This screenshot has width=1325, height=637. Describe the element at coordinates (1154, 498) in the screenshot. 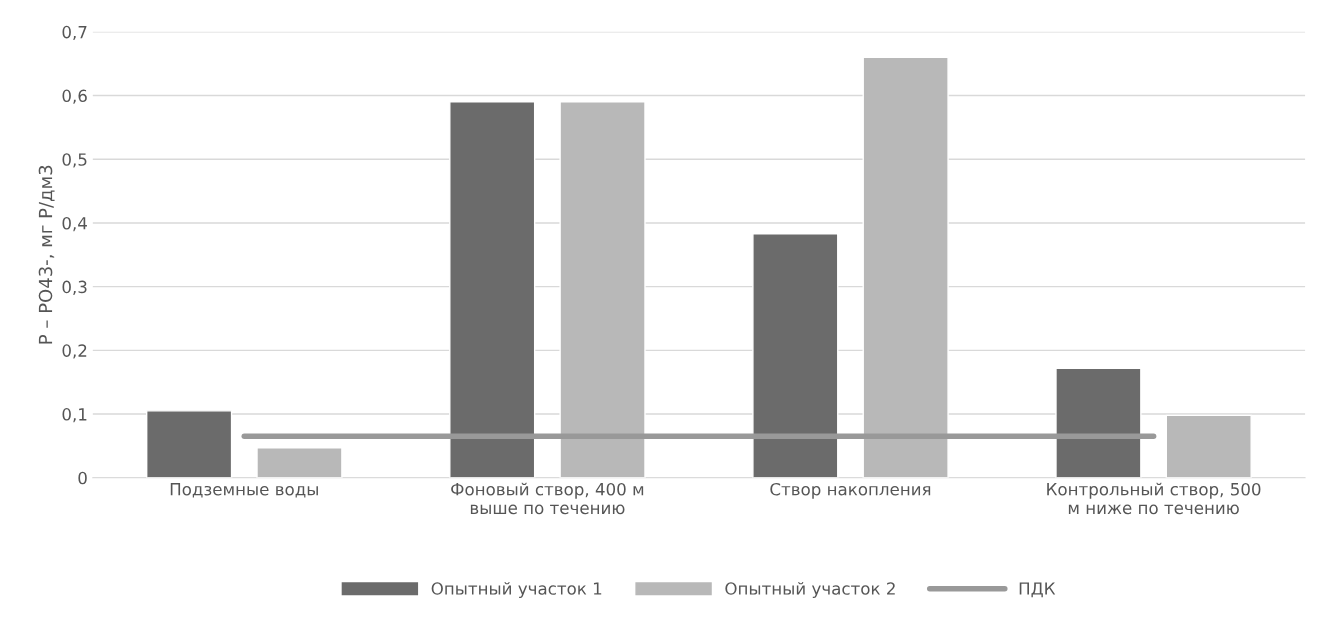

I see `x-tick-label: Контрольный створ, 500 м ниже по течению` at that location.